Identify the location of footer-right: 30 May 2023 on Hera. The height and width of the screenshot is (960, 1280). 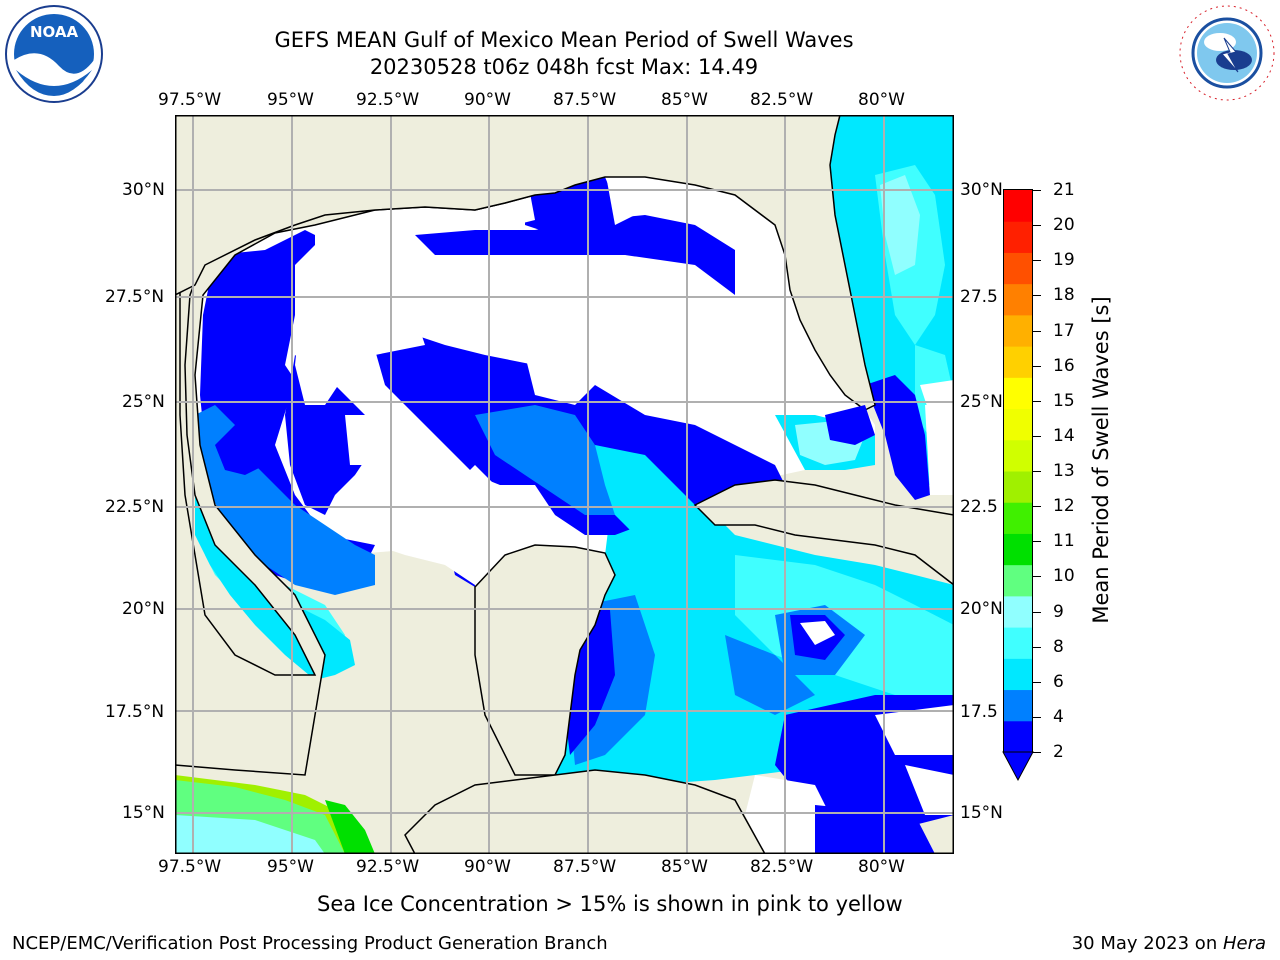
(1169, 944).